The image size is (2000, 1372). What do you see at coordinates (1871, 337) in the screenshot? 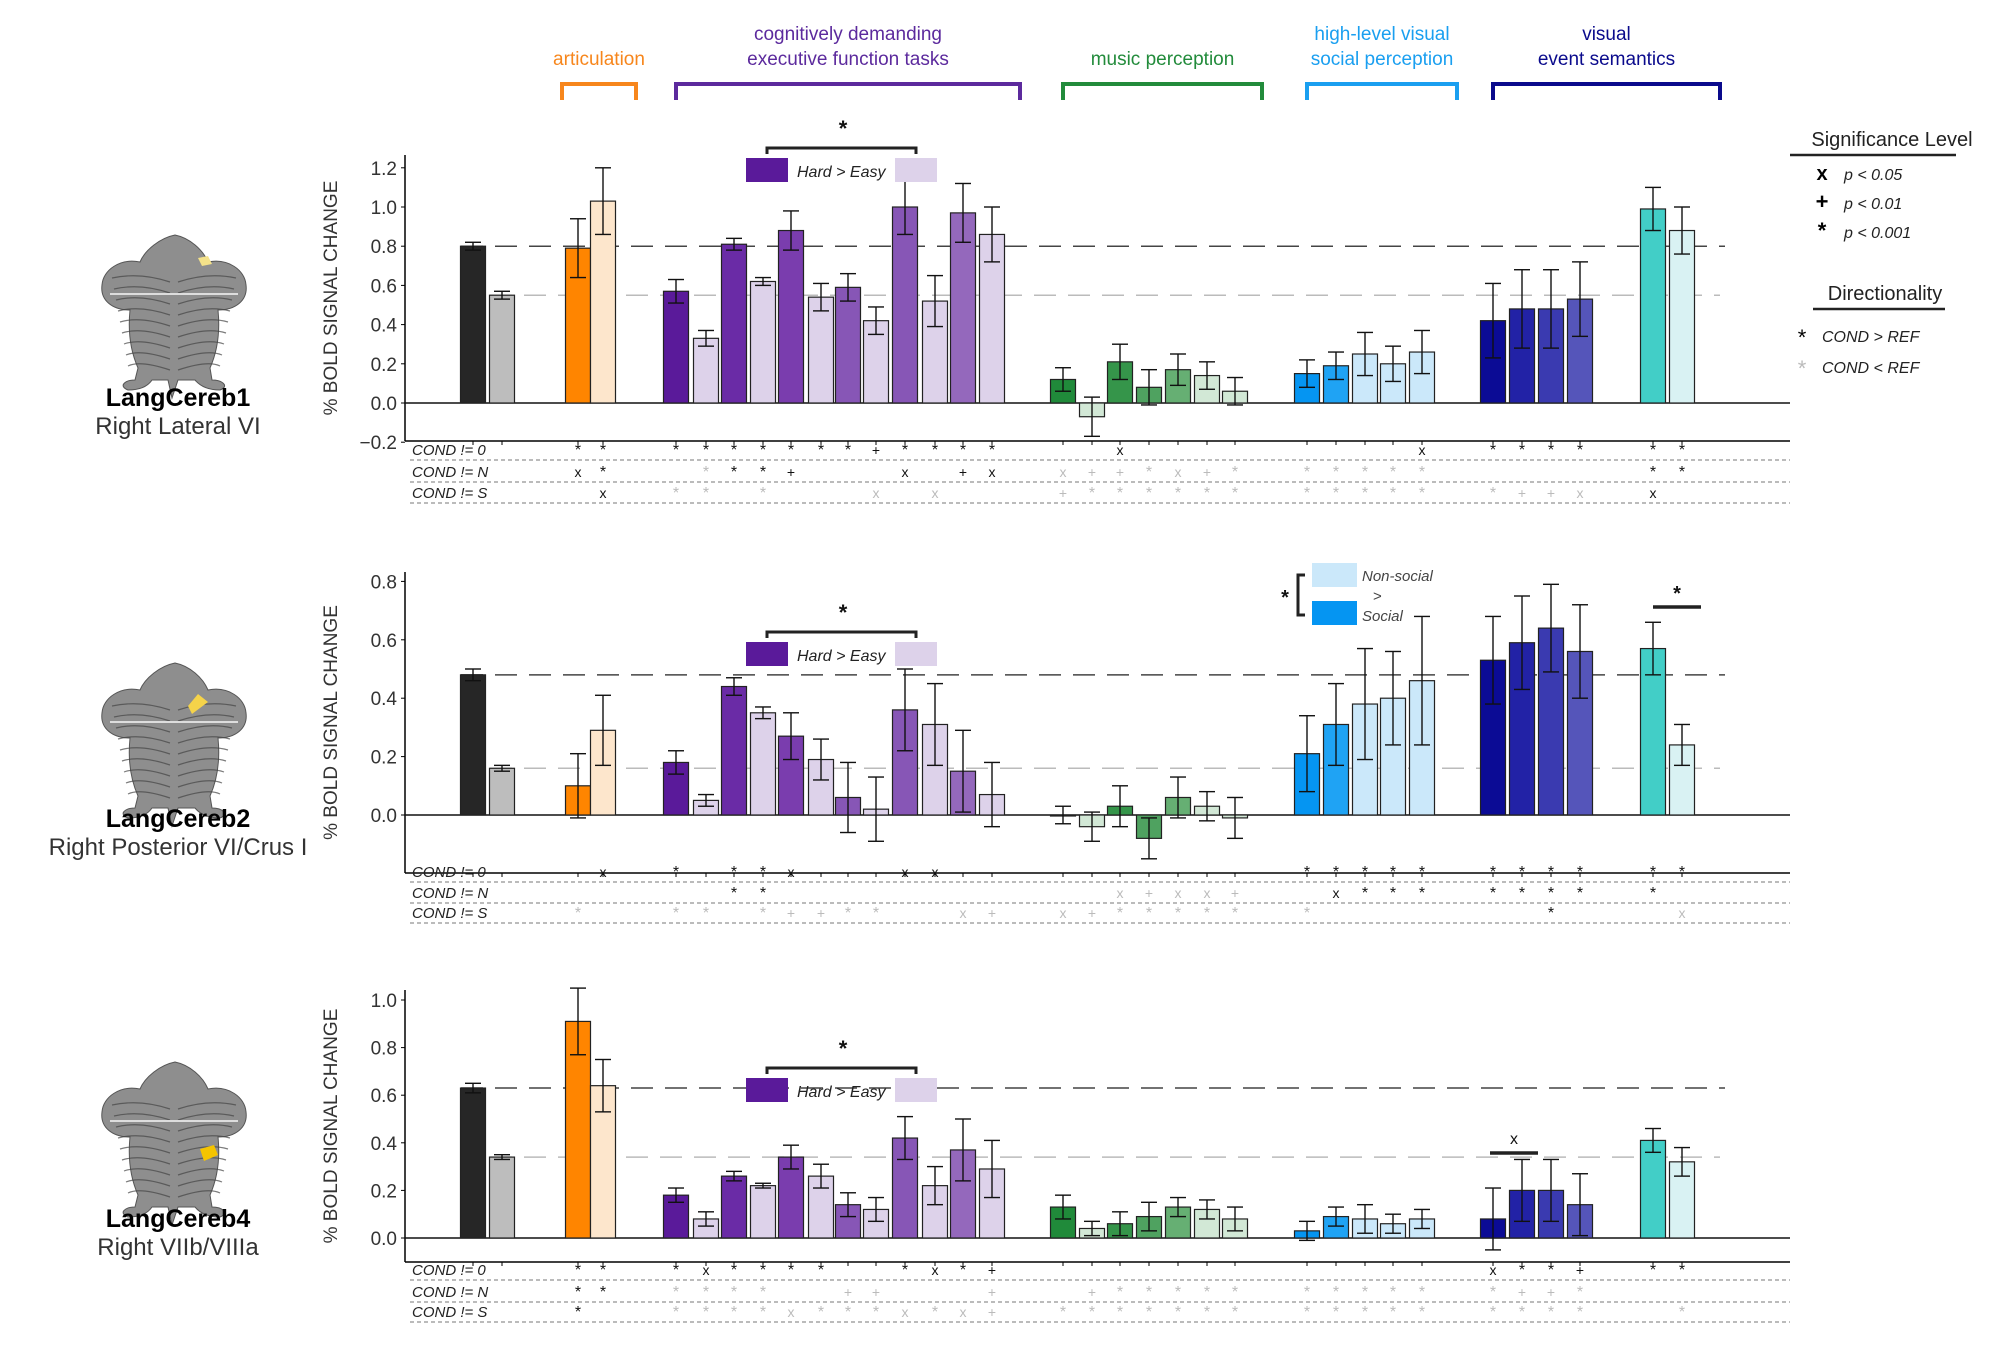
I see `legend-direction-label: COND > REF` at bounding box center [1871, 337].